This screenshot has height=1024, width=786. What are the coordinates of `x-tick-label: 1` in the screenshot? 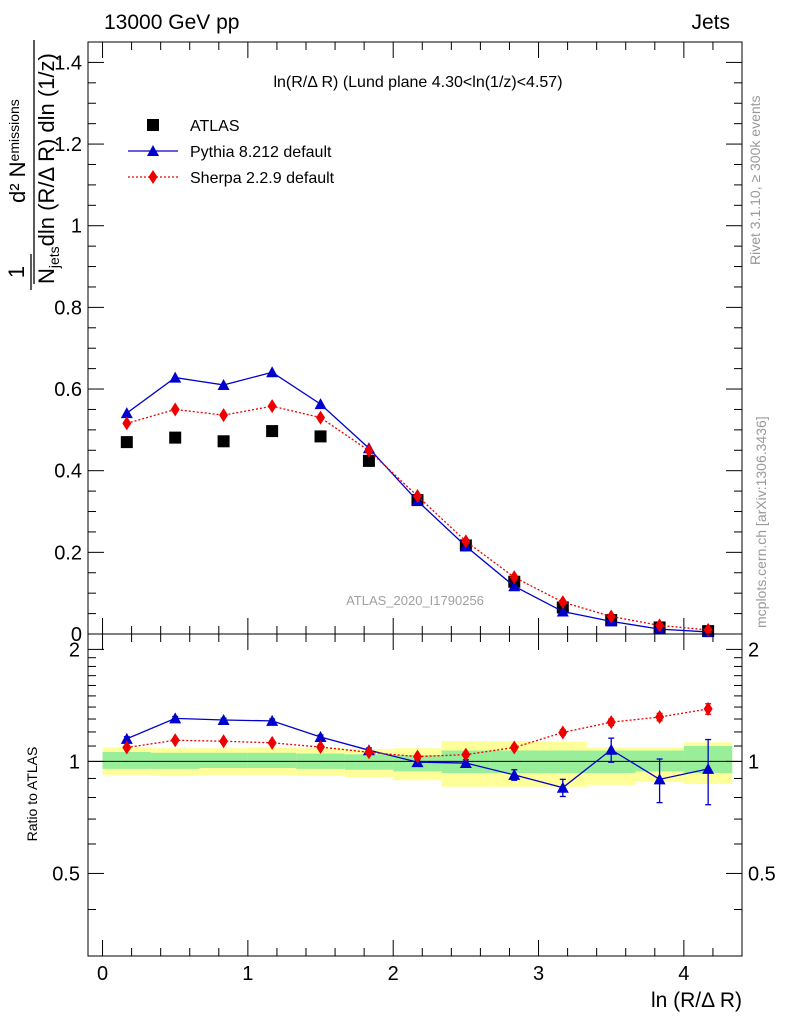 It's located at (247, 974).